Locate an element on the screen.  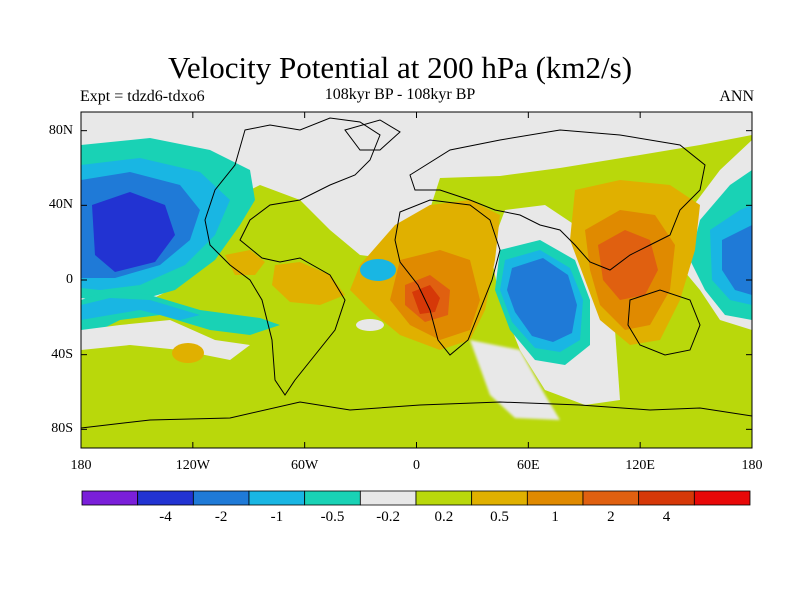
colorbar-label: 2 is located at coordinates (611, 517).